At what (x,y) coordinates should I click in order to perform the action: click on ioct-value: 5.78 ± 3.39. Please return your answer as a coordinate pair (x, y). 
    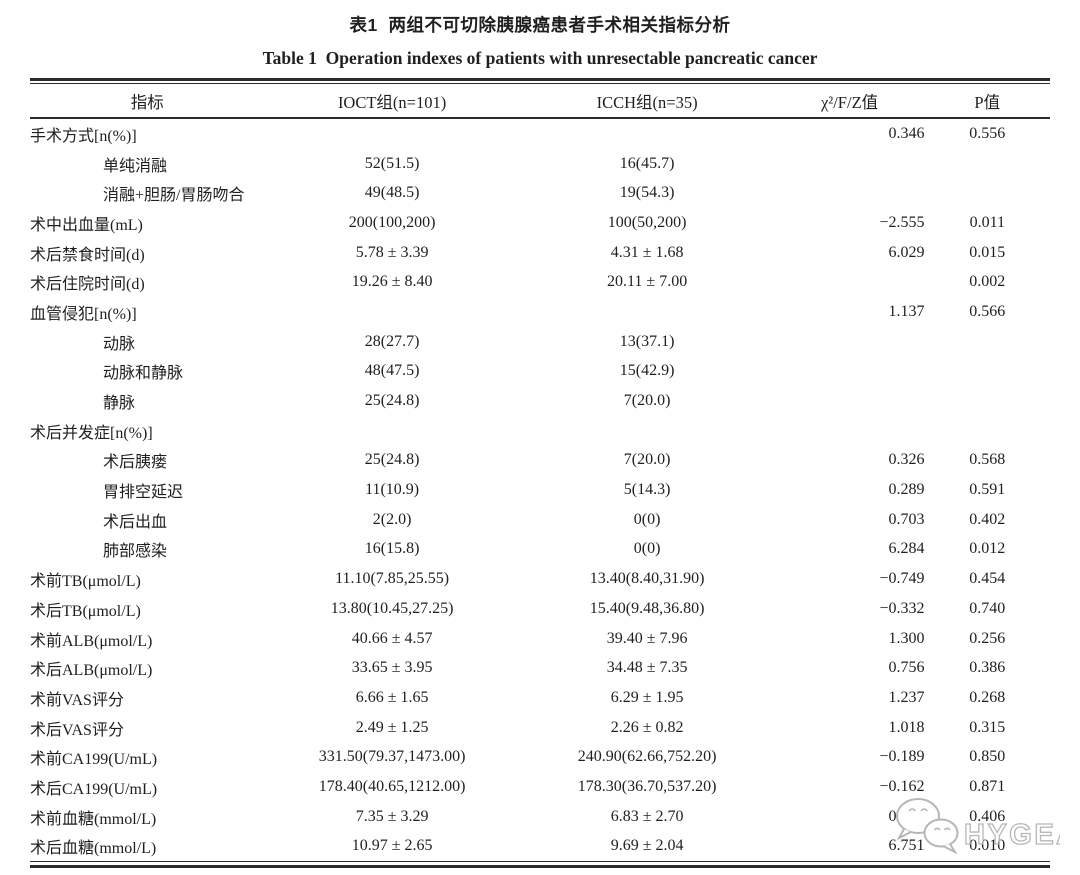
    Looking at the image, I should click on (392, 252).